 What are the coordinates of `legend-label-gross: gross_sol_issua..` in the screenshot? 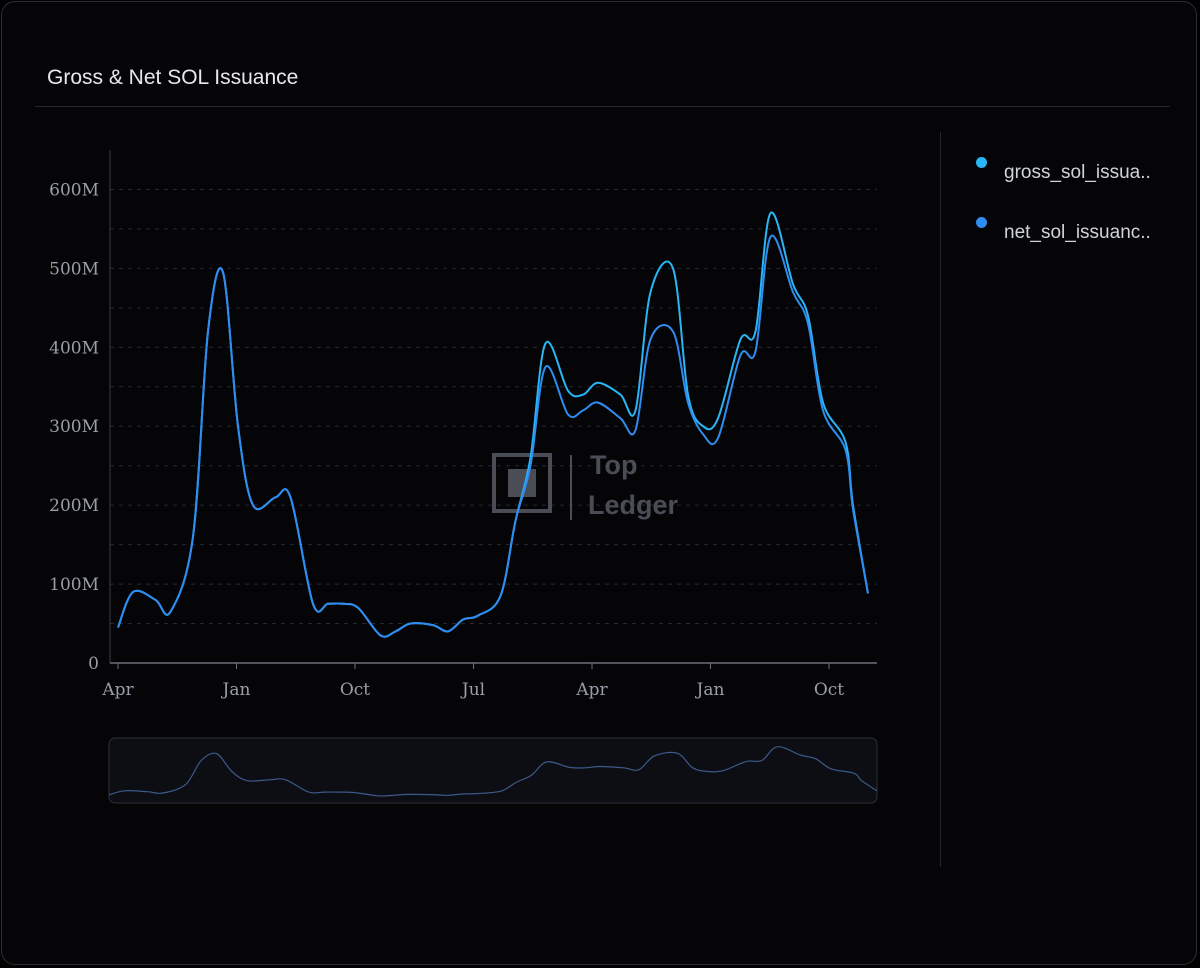 It's located at (1077, 172).